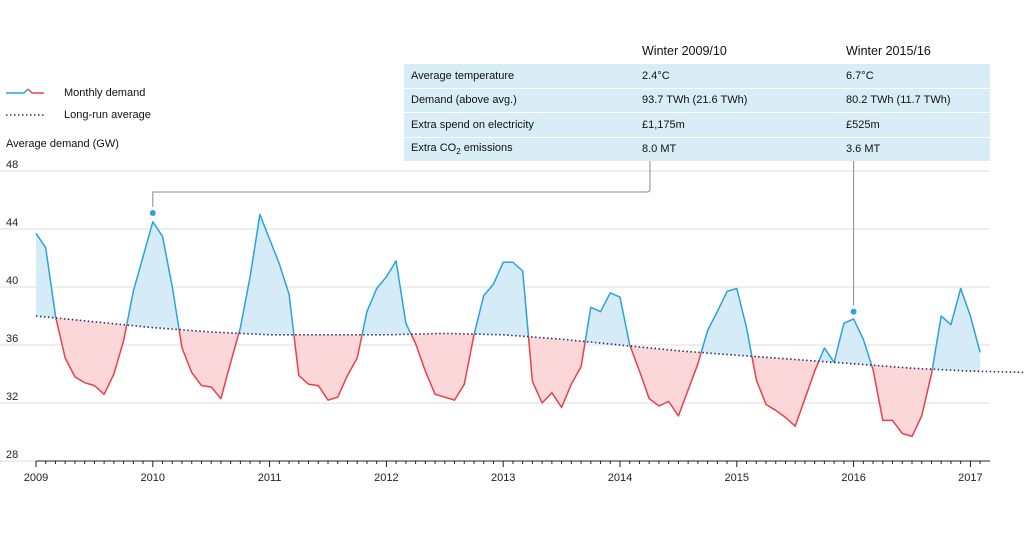 The width and height of the screenshot is (1024, 543). What do you see at coordinates (36, 478) in the screenshot?
I see `x-tick-label: 2009` at bounding box center [36, 478].